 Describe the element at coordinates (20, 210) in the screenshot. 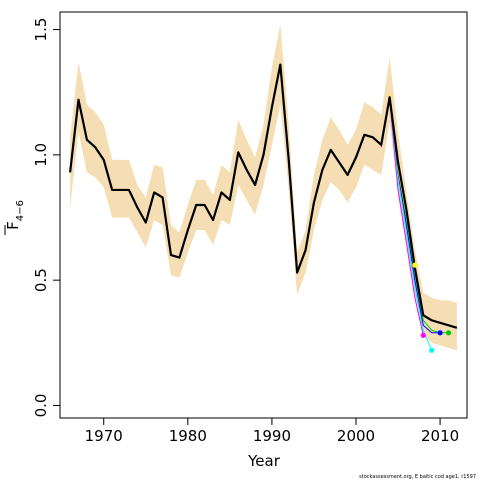

I see `y-axis-title-subscript: 4−6` at that location.